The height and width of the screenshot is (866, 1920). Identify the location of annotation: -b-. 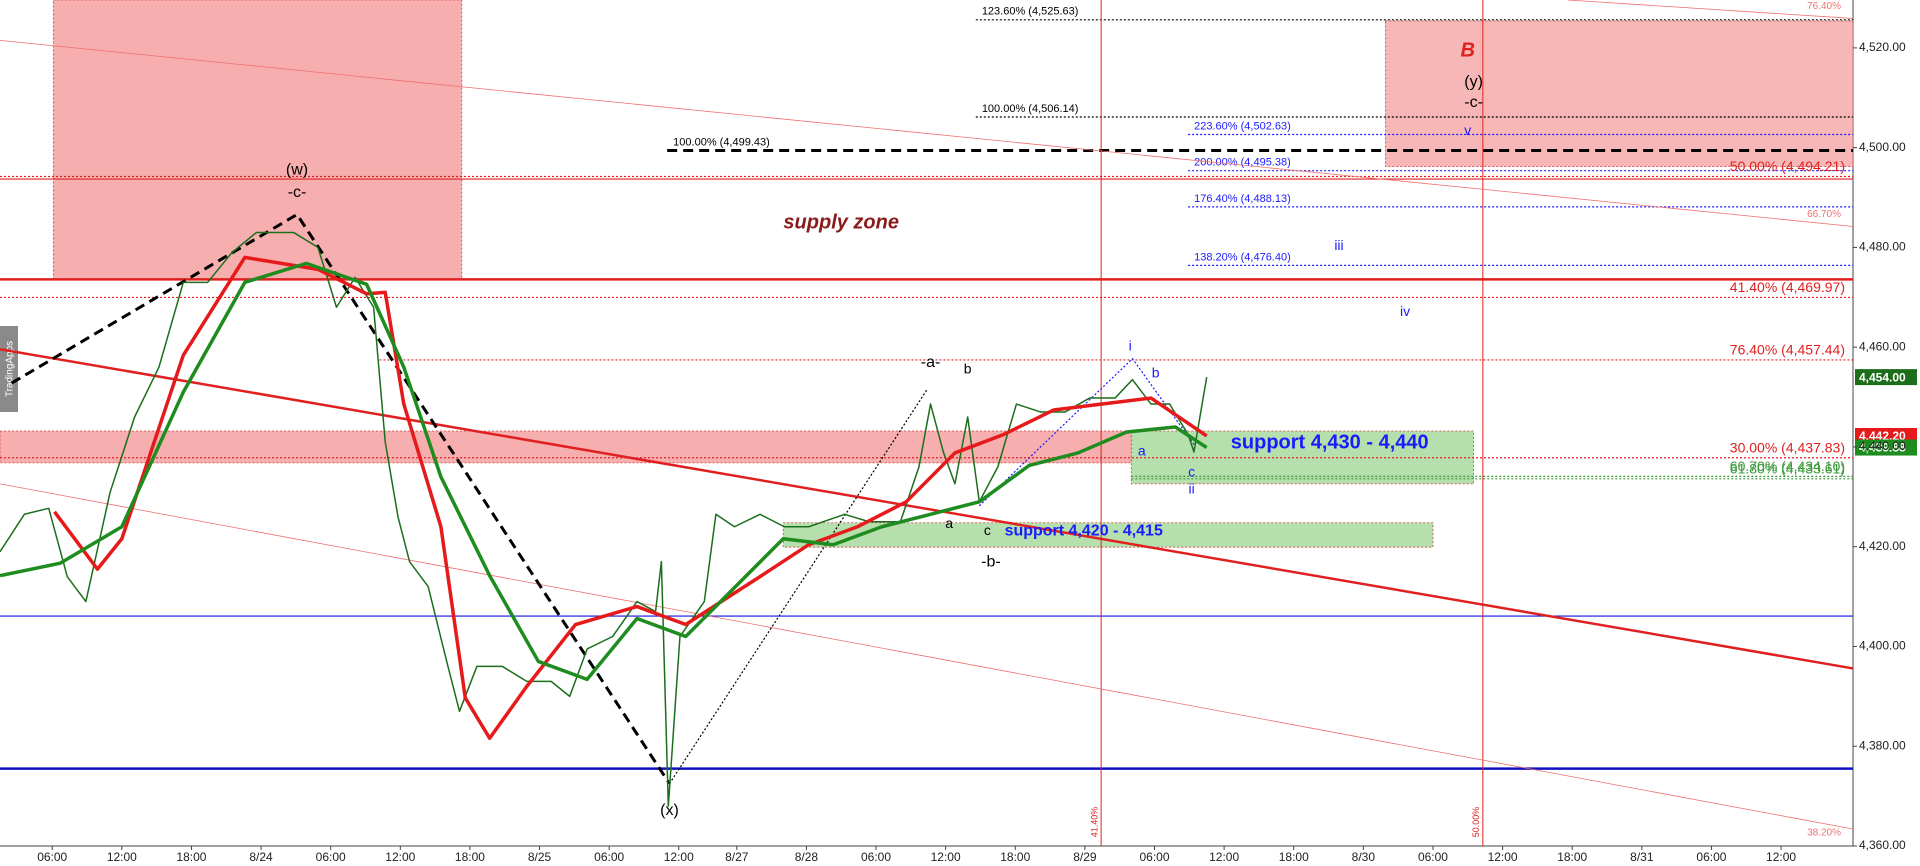
(991, 561).